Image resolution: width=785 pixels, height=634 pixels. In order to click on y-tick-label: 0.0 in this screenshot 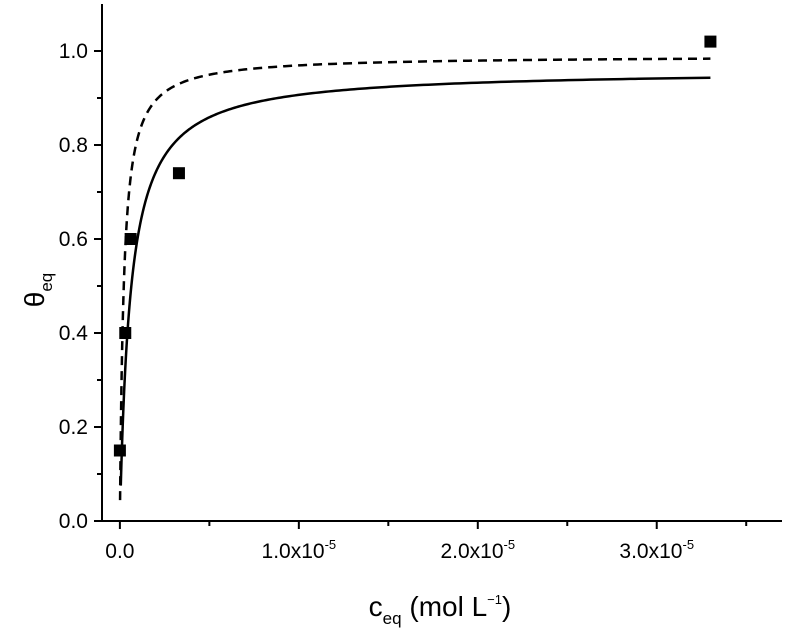, I will do `click(73, 521)`.